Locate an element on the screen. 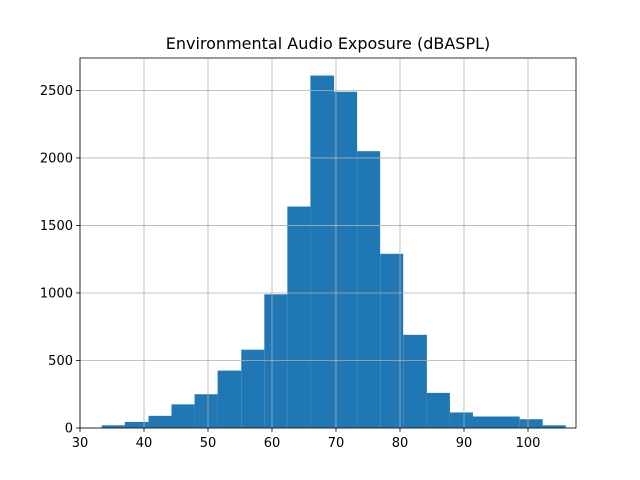 This screenshot has height=480, width=640. x-tick-label: 100 is located at coordinates (528, 443).